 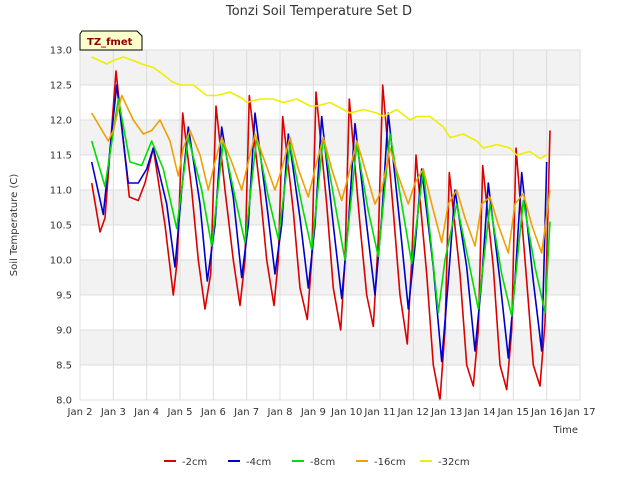 What do you see at coordinates (379, 412) in the screenshot?
I see `x-tick-label: Jan 11` at bounding box center [379, 412].